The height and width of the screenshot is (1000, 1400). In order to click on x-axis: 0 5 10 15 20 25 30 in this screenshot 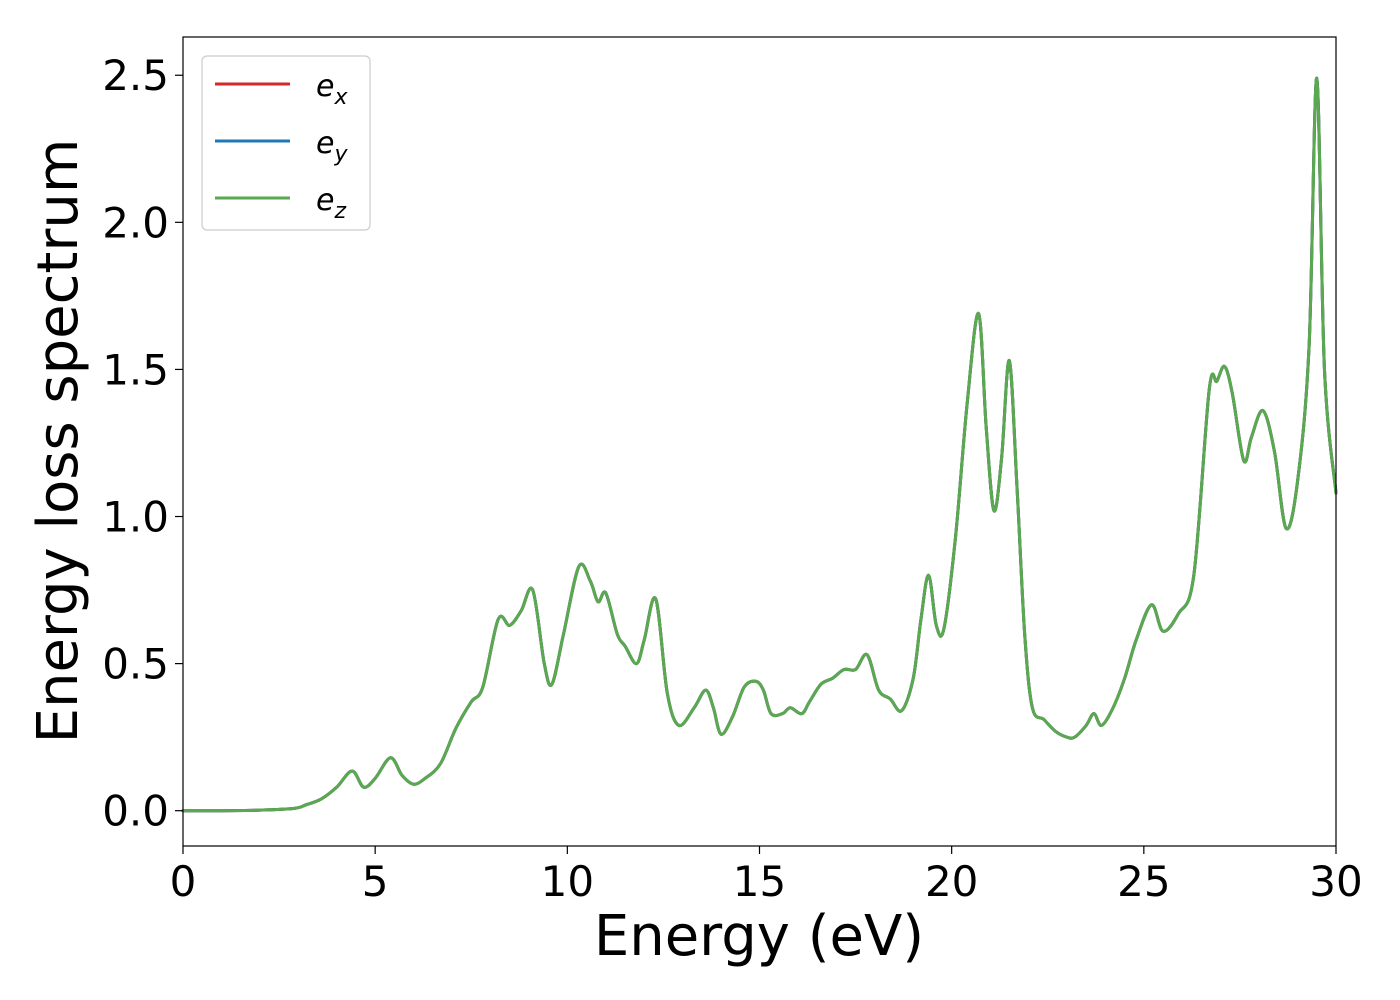, I will do `click(766, 876)`.